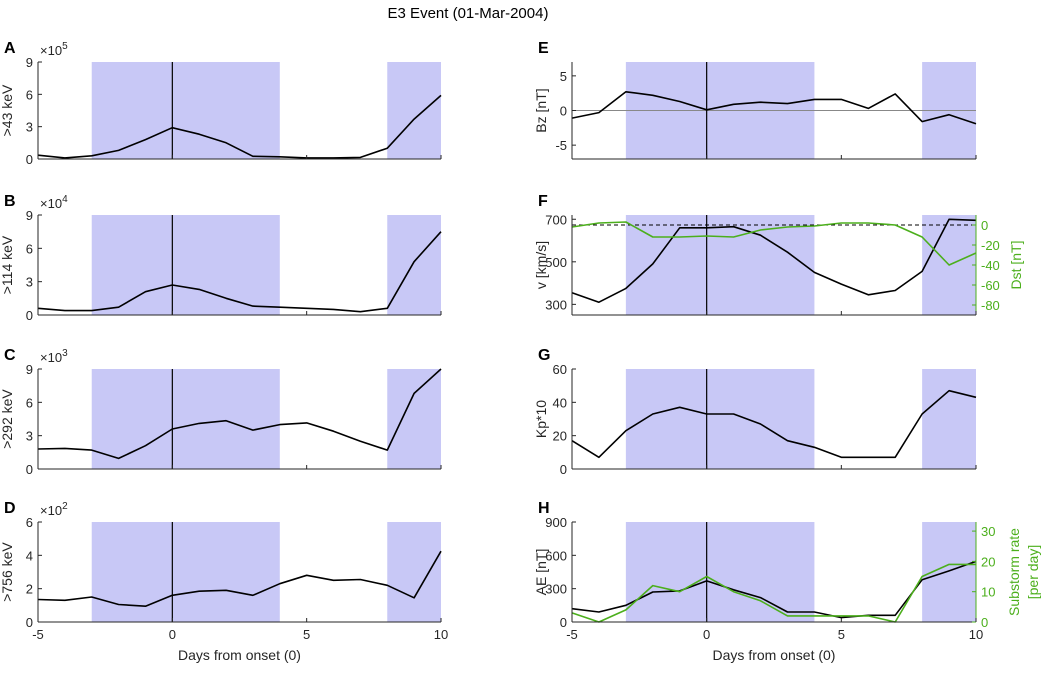 The width and height of the screenshot is (1052, 674). What do you see at coordinates (29, 555) in the screenshot?
I see `y-tick-label-d-2: 4` at bounding box center [29, 555].